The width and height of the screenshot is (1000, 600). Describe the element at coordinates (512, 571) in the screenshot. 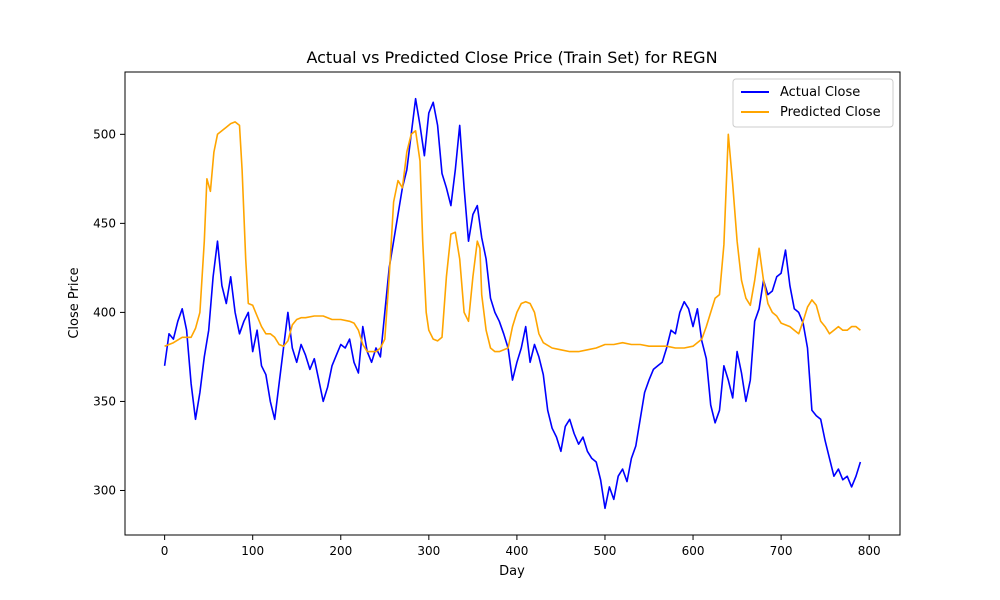

I see `x-axis-label: Day` at that location.